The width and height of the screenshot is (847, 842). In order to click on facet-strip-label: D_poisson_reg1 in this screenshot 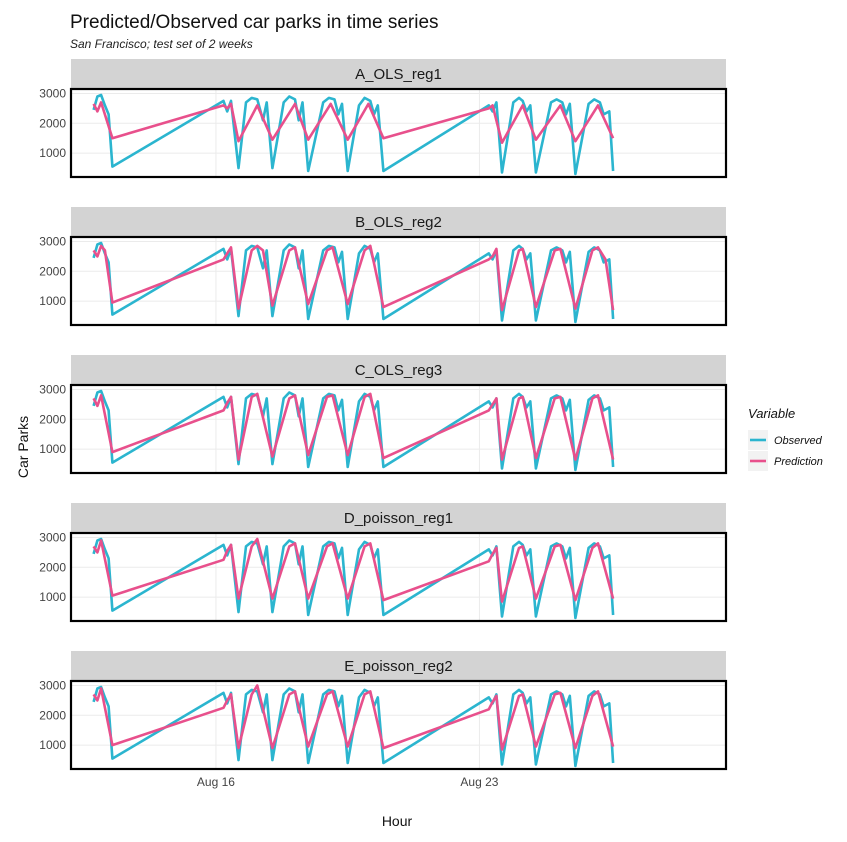, I will do `click(398, 518)`.